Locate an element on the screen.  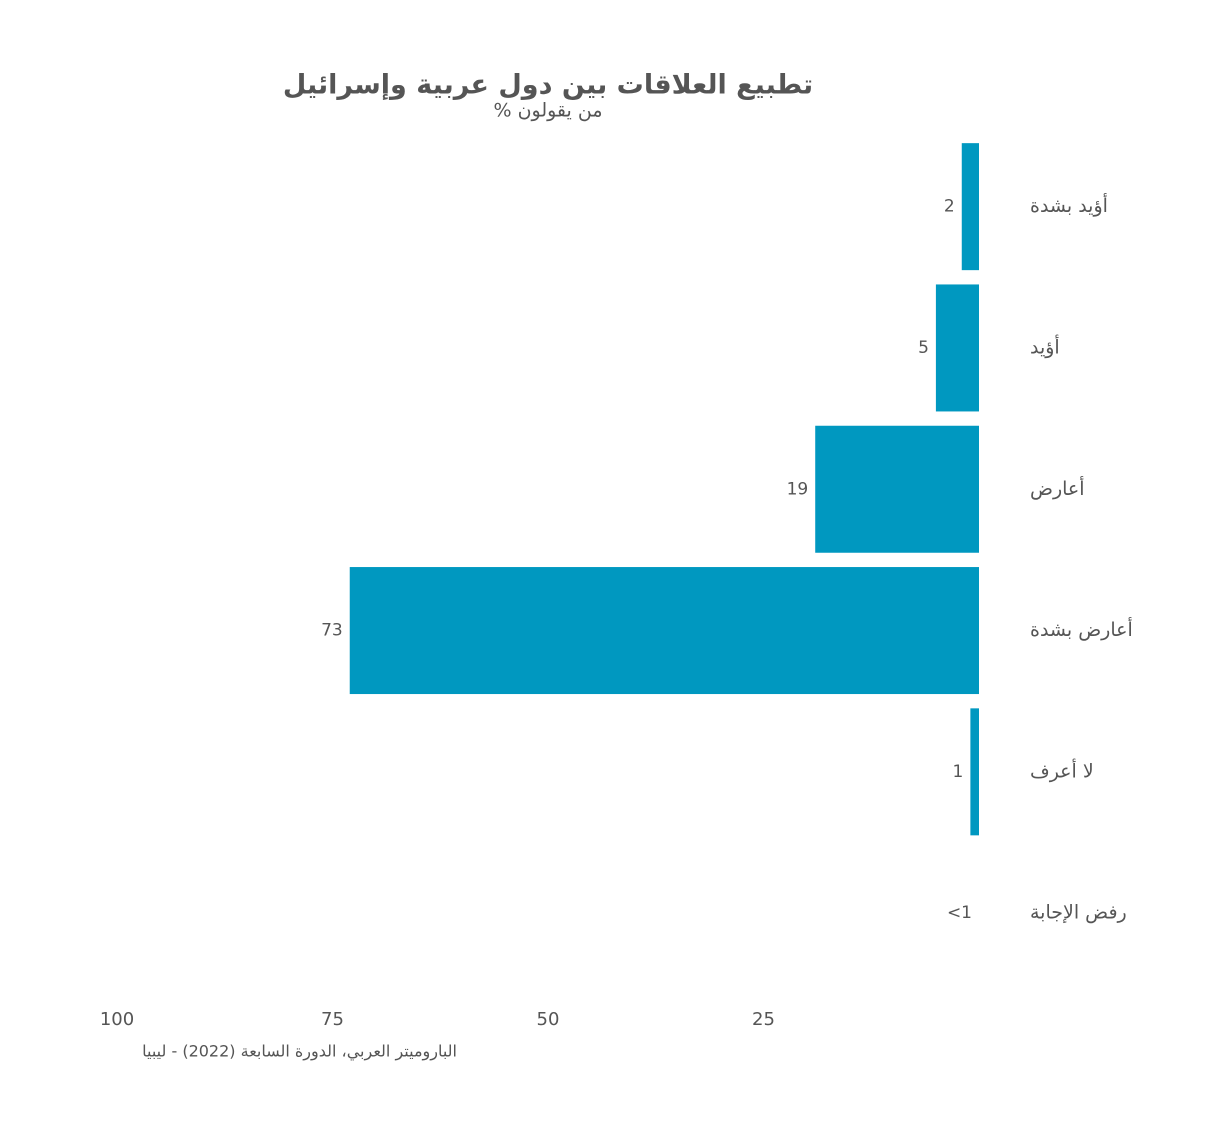
x-tick-label: 50 is located at coordinates (548, 1019).